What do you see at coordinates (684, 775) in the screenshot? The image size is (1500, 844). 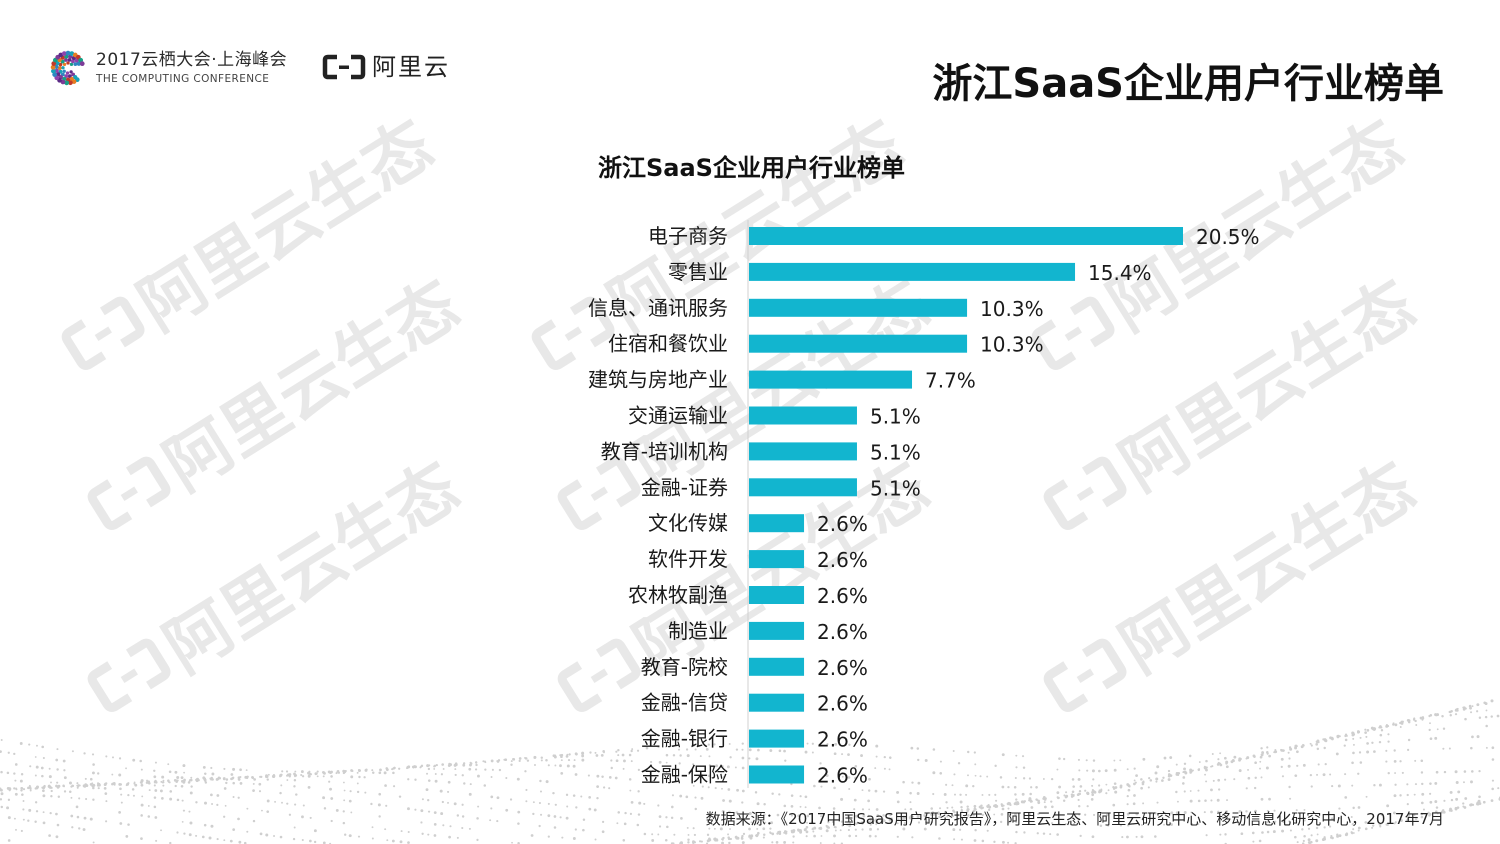 I see `category-label: 金融-保险` at bounding box center [684, 775].